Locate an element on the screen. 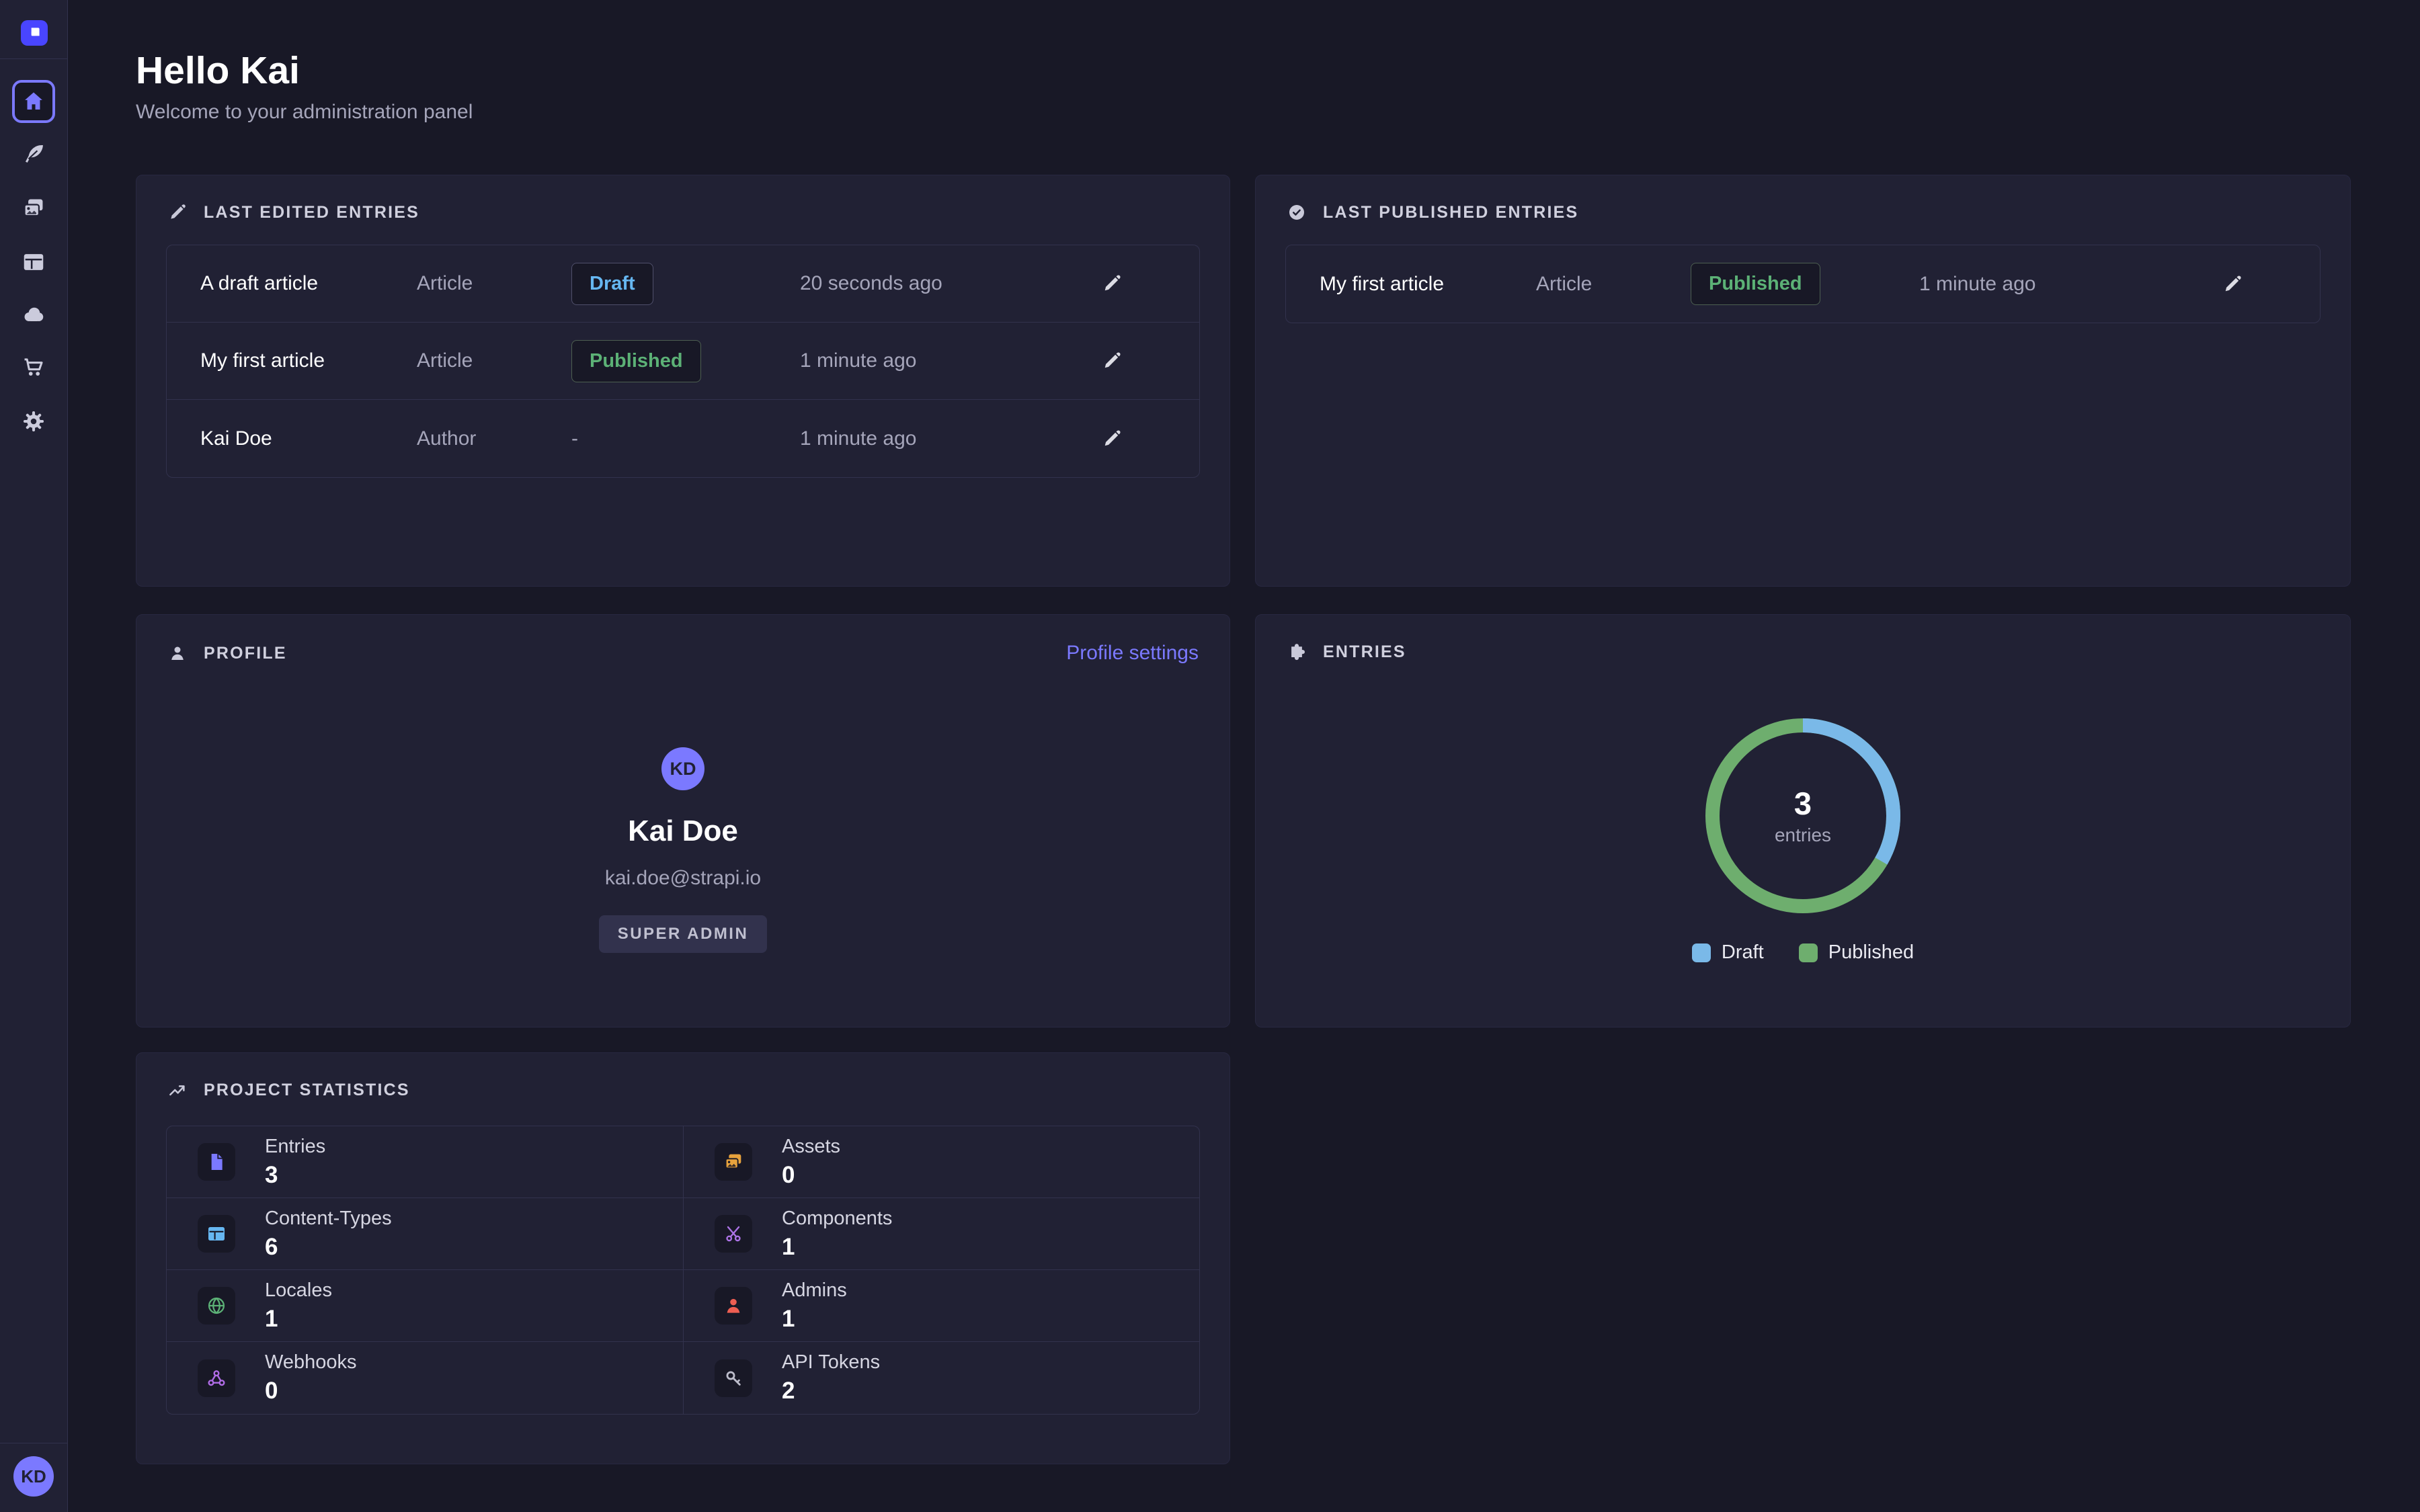  stat-admins: Admins 1 is located at coordinates (941, 1306).